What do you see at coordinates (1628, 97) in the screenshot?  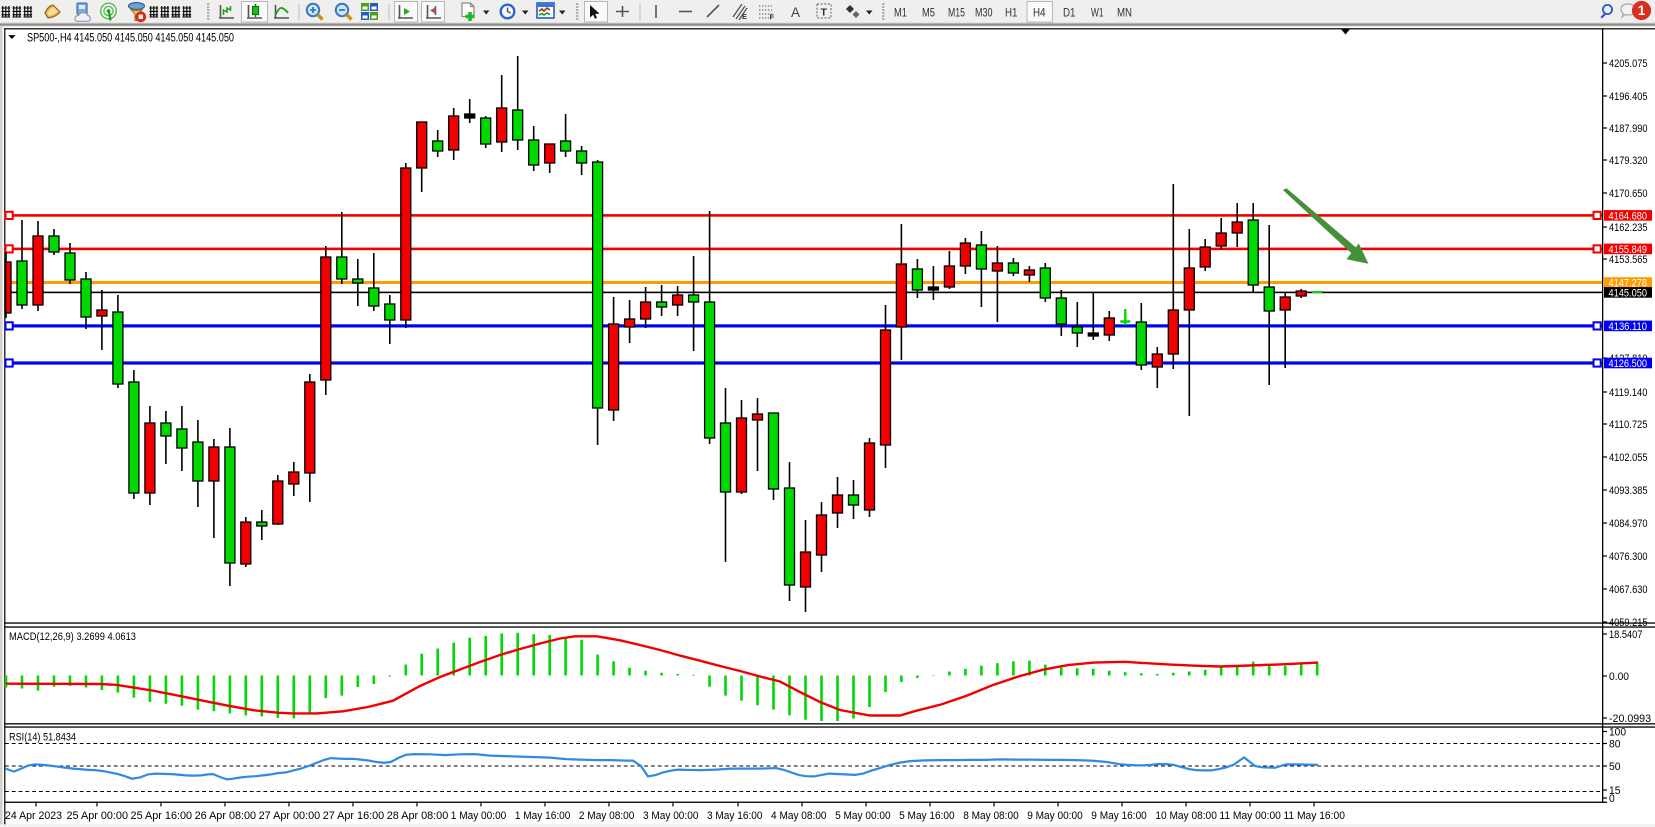 I see `svg-text: 4196.405` at bounding box center [1628, 97].